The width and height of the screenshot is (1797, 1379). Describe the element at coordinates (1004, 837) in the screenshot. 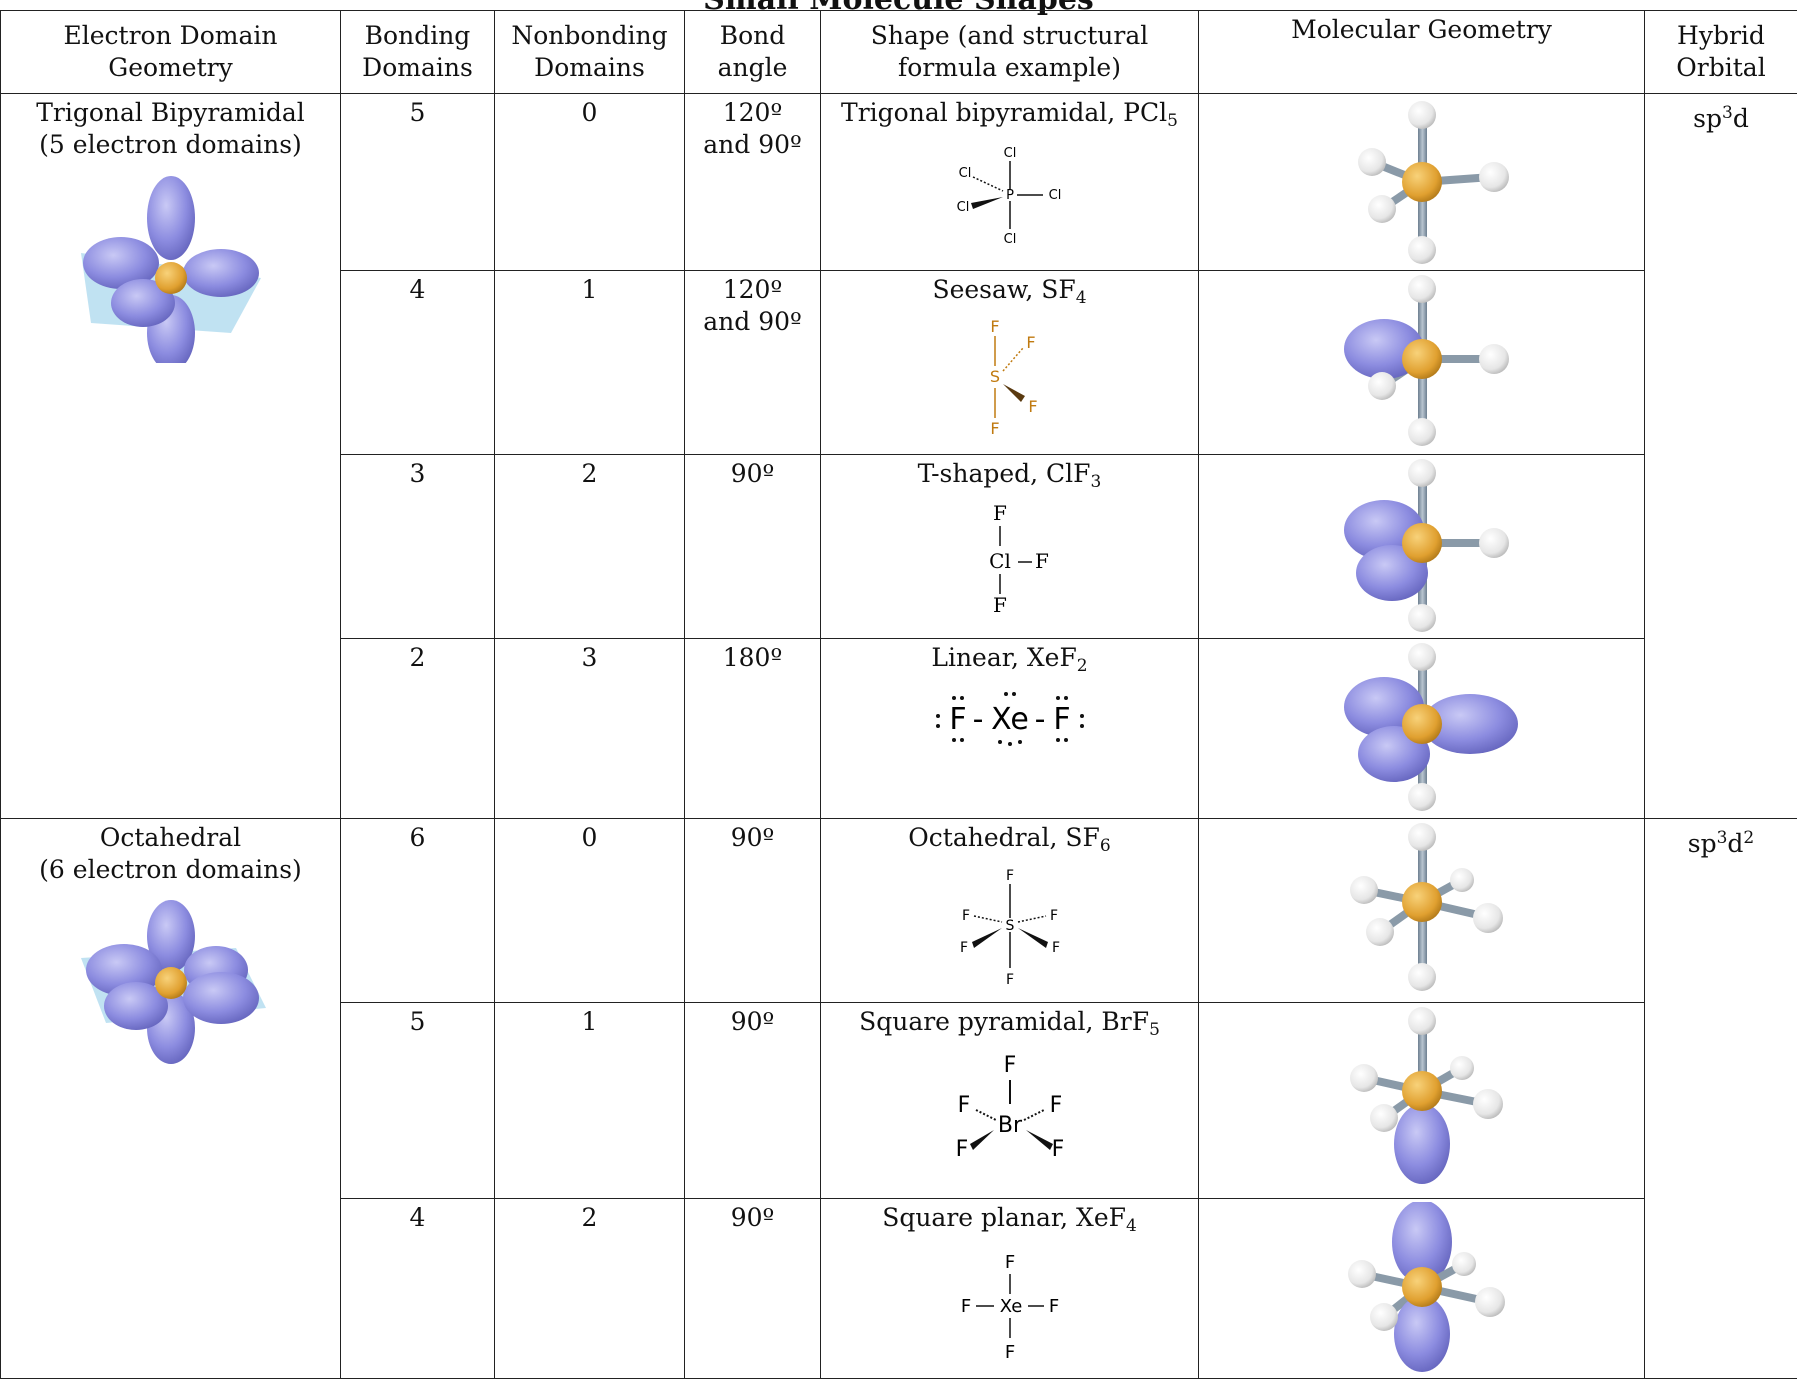

I see `shape-label: Octahedral, SF` at that location.